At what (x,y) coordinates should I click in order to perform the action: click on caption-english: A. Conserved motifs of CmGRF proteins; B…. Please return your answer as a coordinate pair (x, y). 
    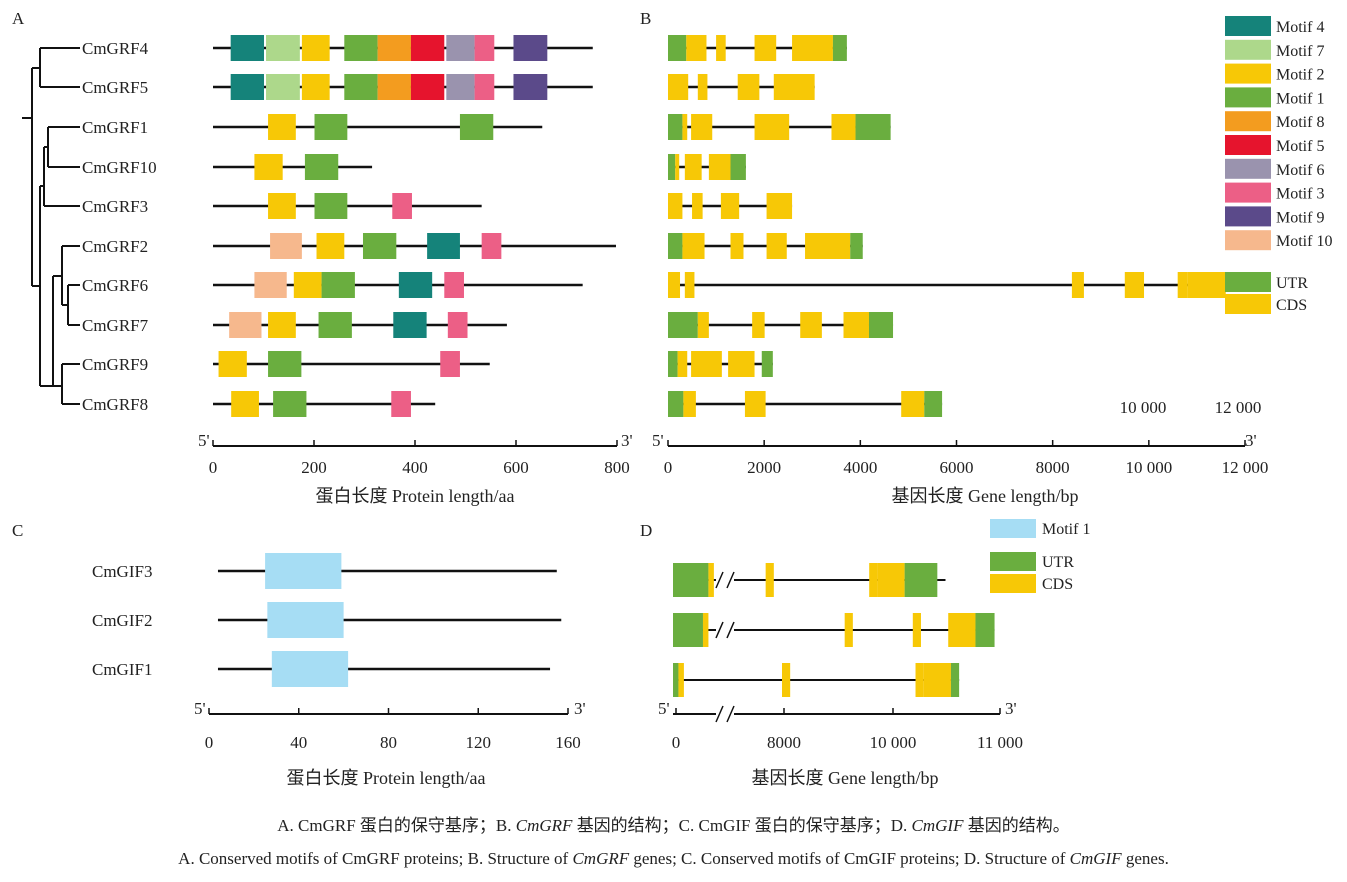
    Looking at the image, I should click on (673, 859).